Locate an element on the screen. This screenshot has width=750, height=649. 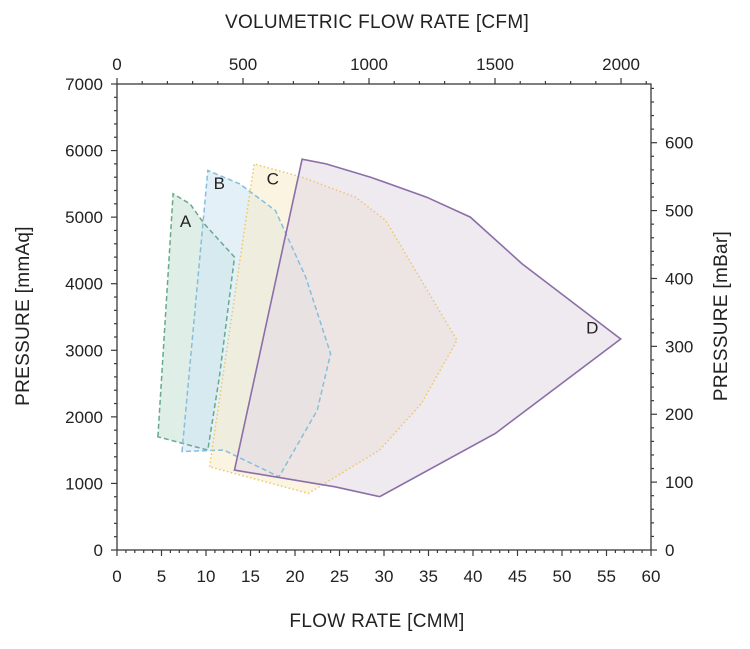
x-tick-label: 20 is located at coordinates (295, 576).